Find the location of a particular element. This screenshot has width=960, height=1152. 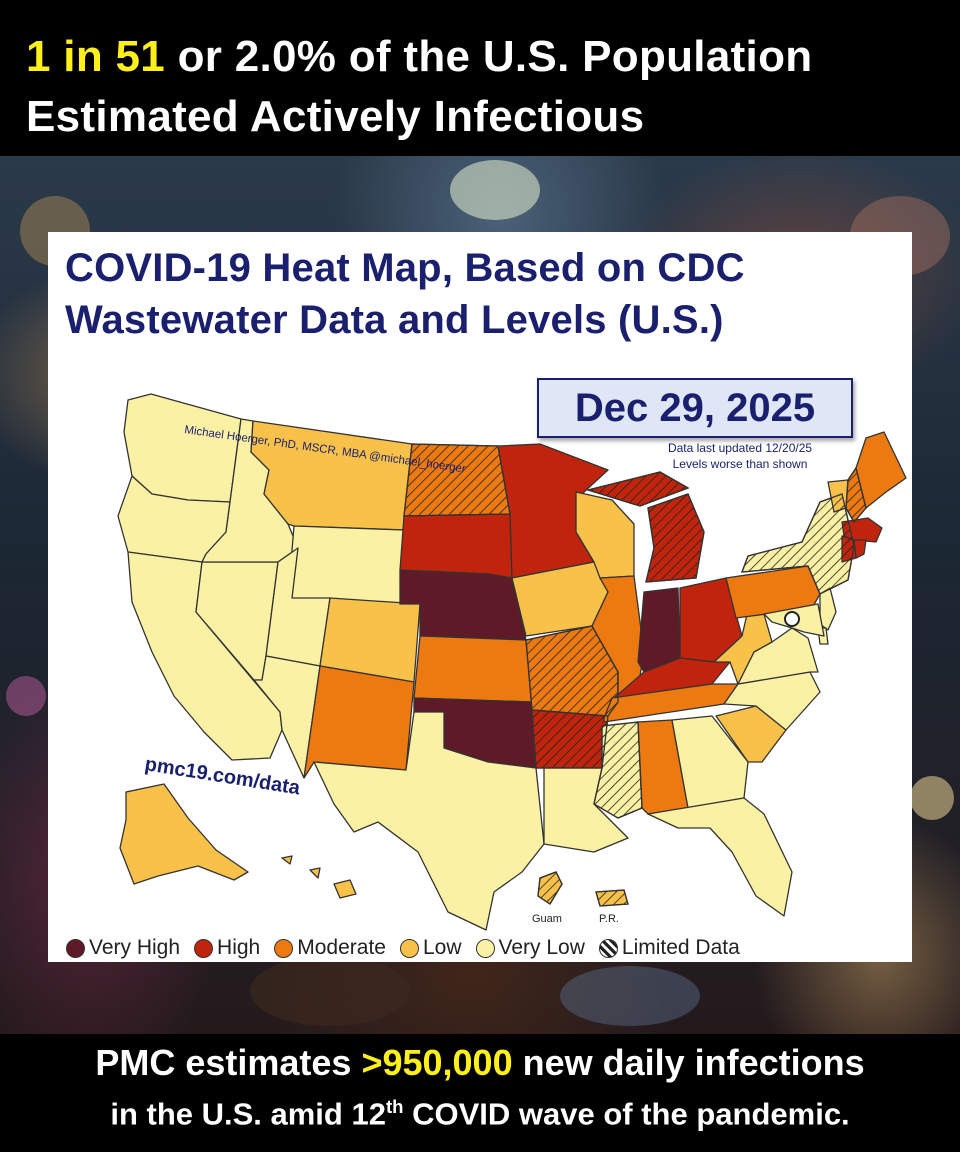

legend-item-moderate: Moderate is located at coordinates (330, 948).